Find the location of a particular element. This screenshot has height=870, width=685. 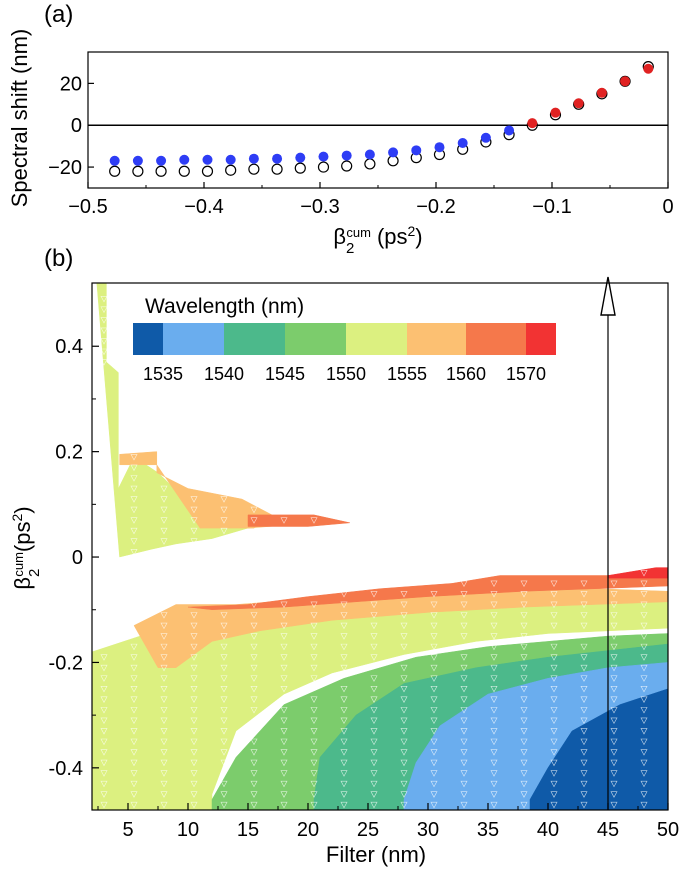

y-tick-label: 0.2 is located at coordinates (69, 453).